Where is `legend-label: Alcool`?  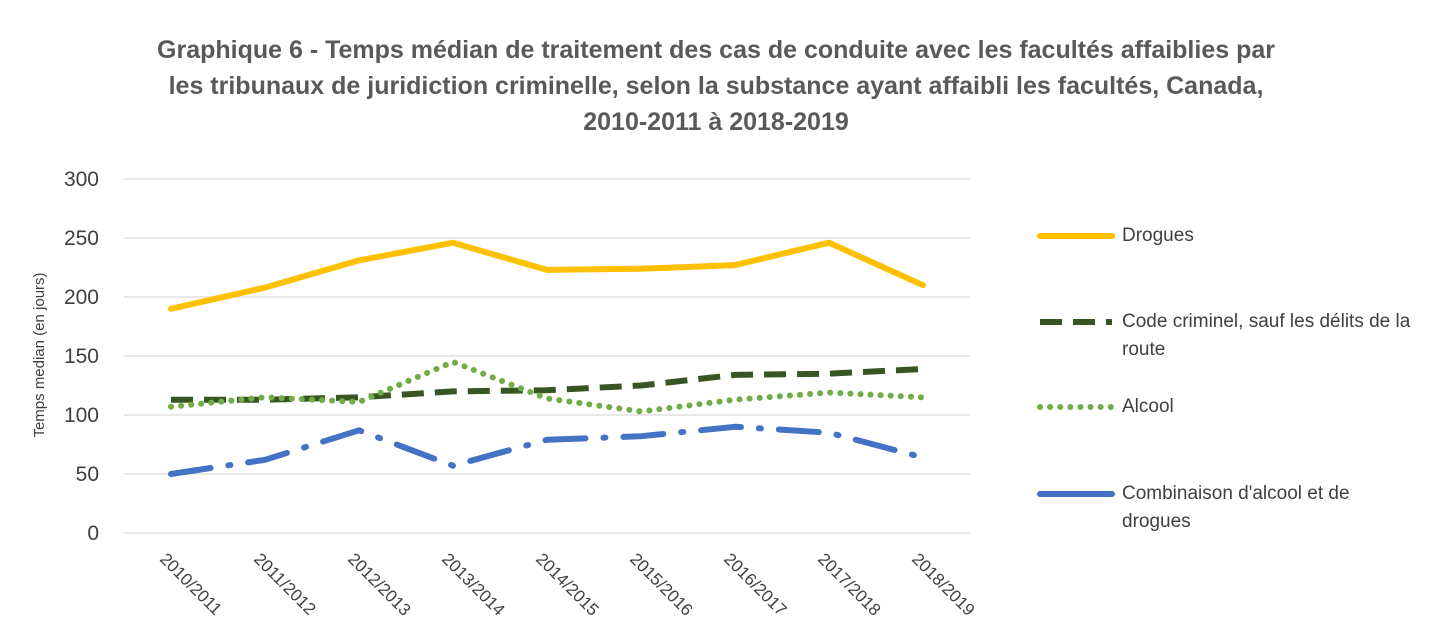
legend-label: Alcool is located at coordinates (1148, 406).